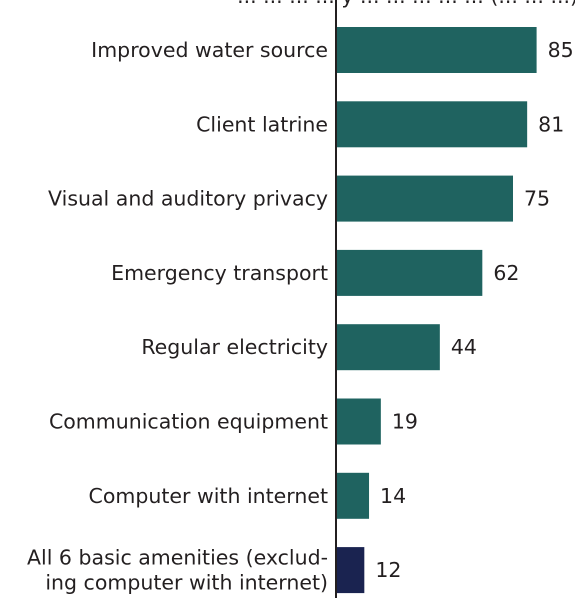 This screenshot has height=598, width=575. I want to click on category-label-5: Regular electricity, so click(234, 347).